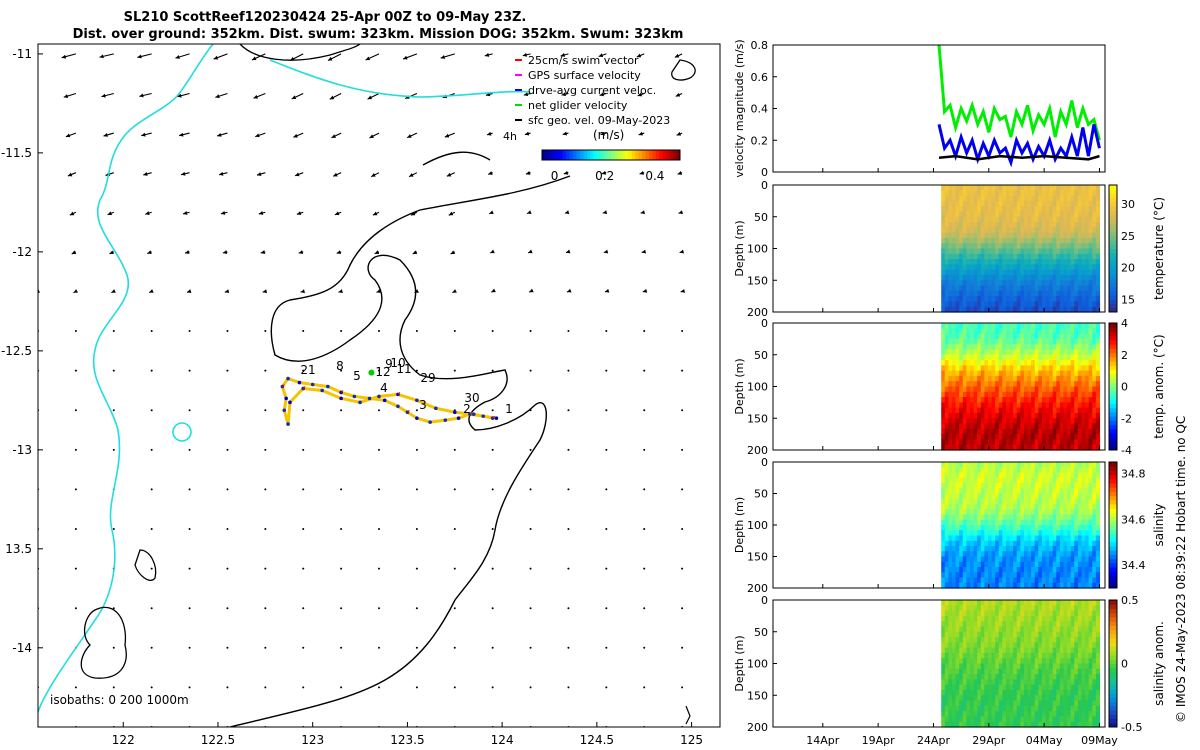 Image resolution: width=1200 pixels, height=750 pixels. I want to click on track-day-label: 21, so click(307, 370).